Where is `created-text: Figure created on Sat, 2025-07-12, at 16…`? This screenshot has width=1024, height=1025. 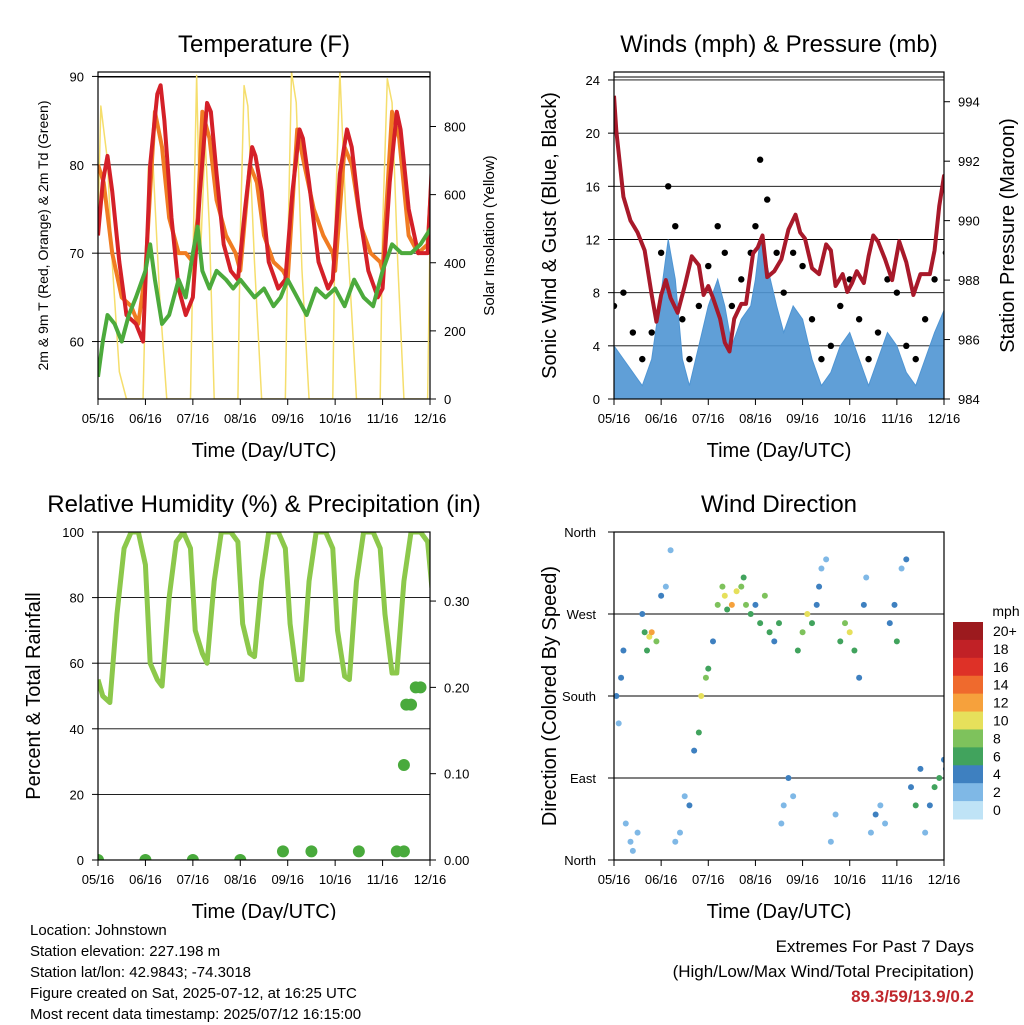 created-text: Figure created on Sat, 2025-07-12, at 16… is located at coordinates (193, 993).